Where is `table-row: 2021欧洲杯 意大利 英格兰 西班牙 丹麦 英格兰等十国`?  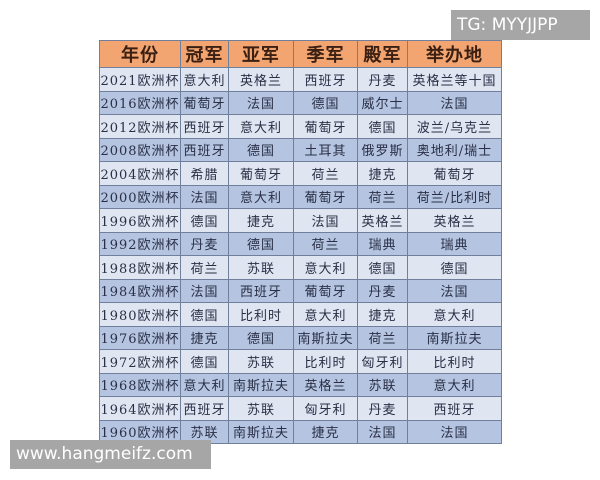 table-row: 2021欧洲杯 意大利 英格兰 西班牙 丹麦 英格兰等十国 is located at coordinates (300, 79).